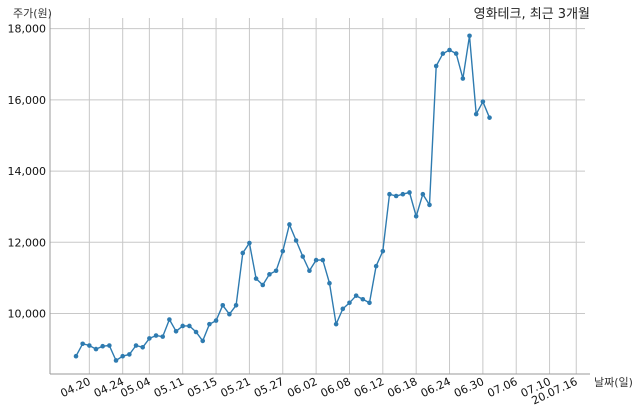 The image size is (640, 414). Describe the element at coordinates (336, 387) in the screenshot. I see `x-tick-label: 06.08` at that location.